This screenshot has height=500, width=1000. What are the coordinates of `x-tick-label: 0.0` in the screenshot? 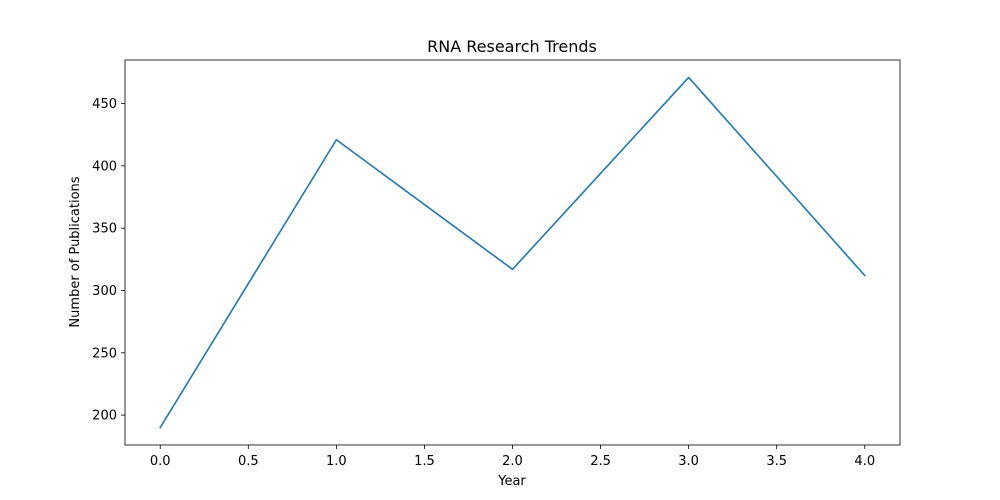 It's located at (160, 461).